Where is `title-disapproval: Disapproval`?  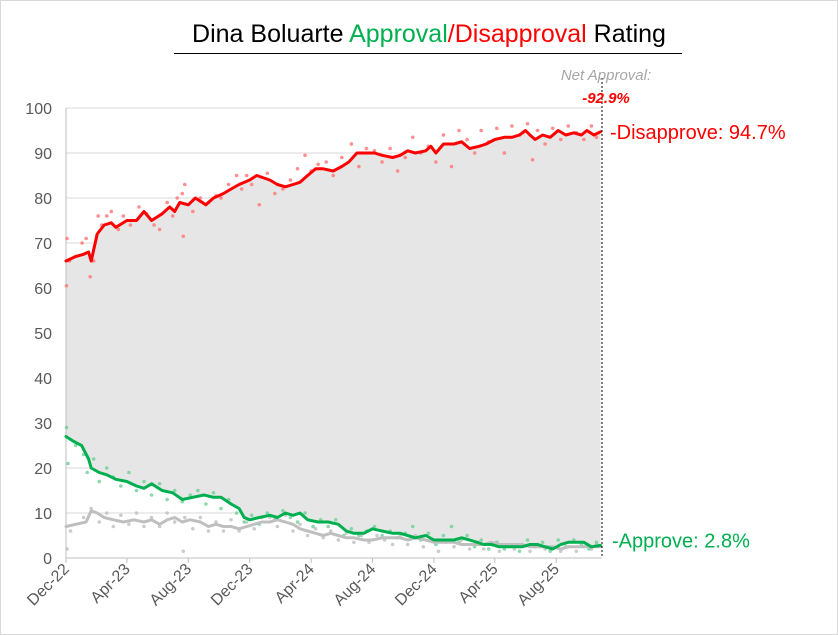
title-disapproval: Disapproval is located at coordinates (520, 34).